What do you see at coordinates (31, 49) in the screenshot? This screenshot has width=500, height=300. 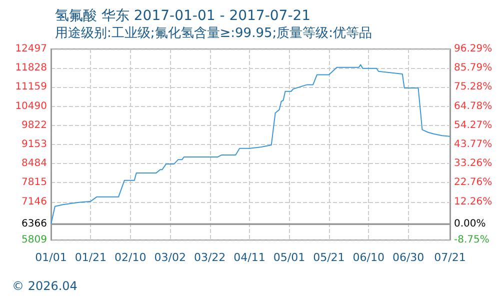 I see `y-tick-label: 12497` at bounding box center [31, 49].